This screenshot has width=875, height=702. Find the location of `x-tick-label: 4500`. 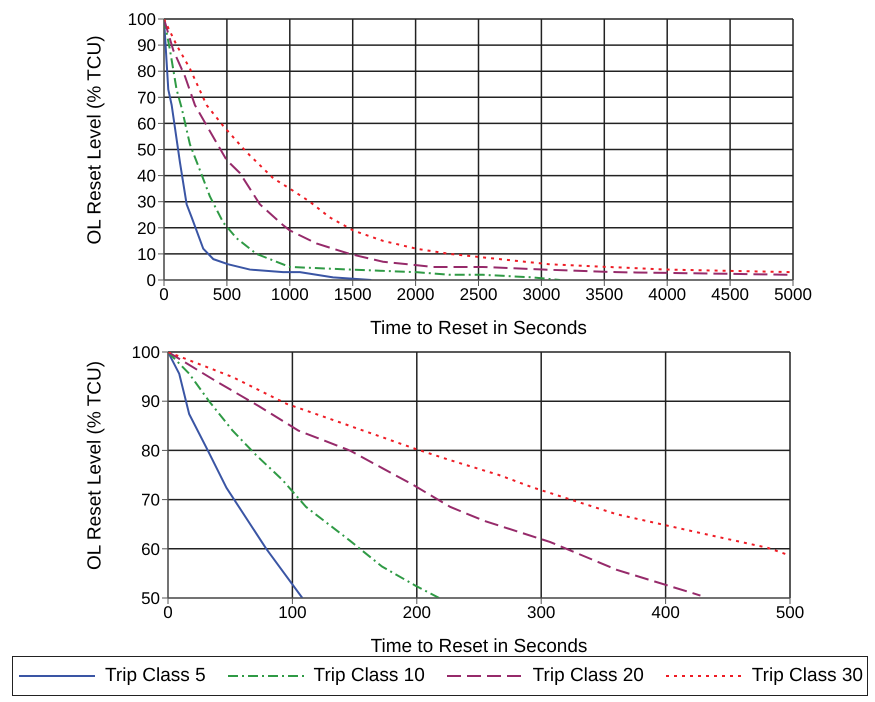

x-tick-label: 4500 is located at coordinates (730, 294).